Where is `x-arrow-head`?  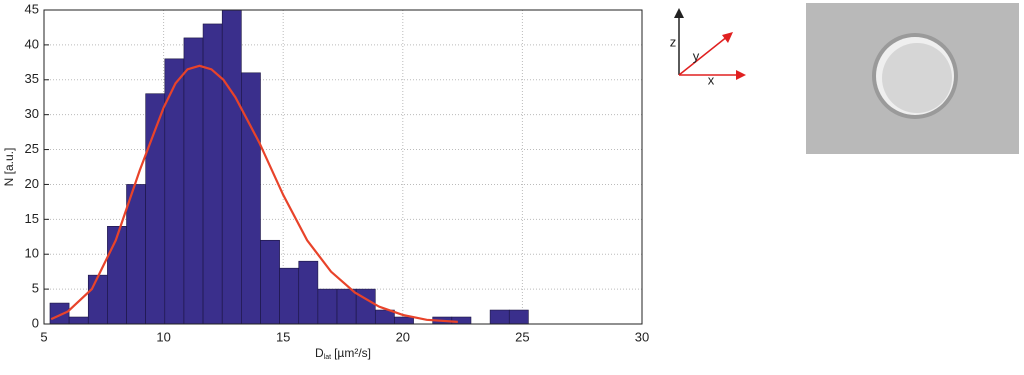 x-arrow-head is located at coordinates (741, 75).